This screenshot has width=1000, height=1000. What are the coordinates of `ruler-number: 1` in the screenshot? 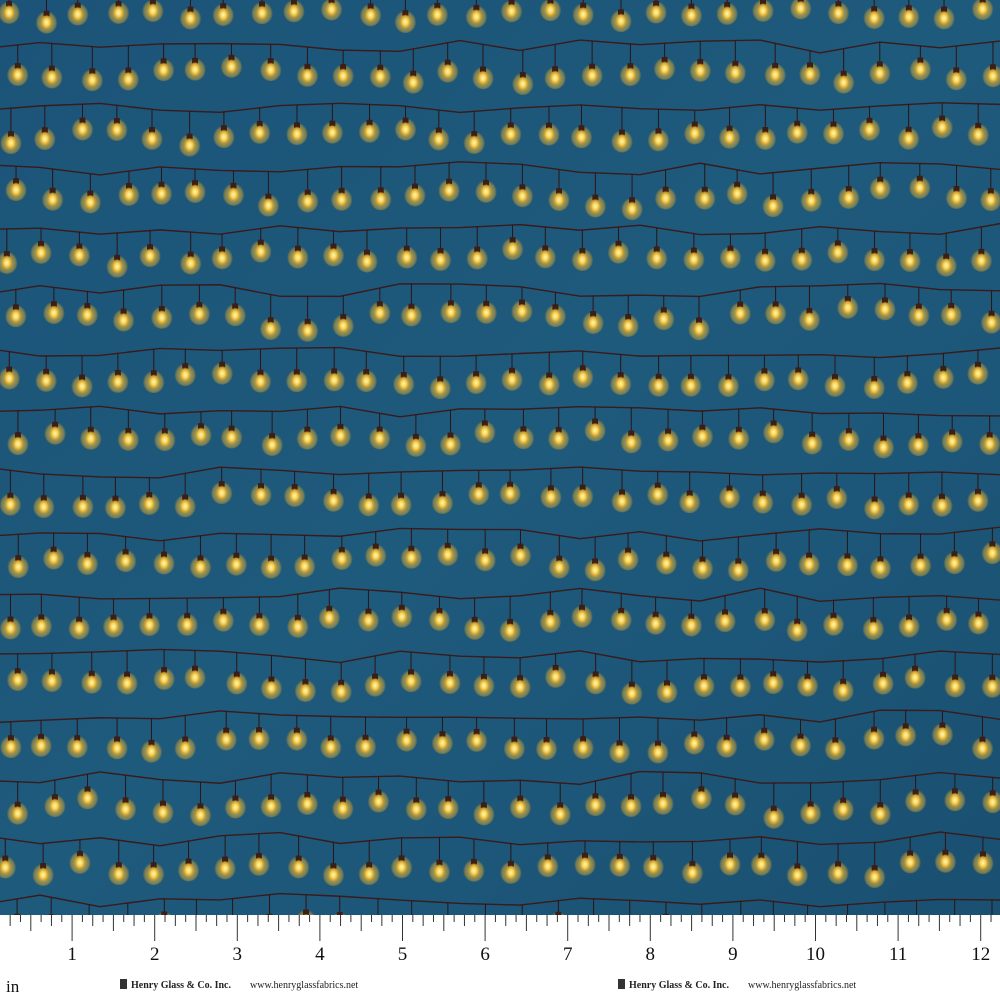 It's located at (72, 954).